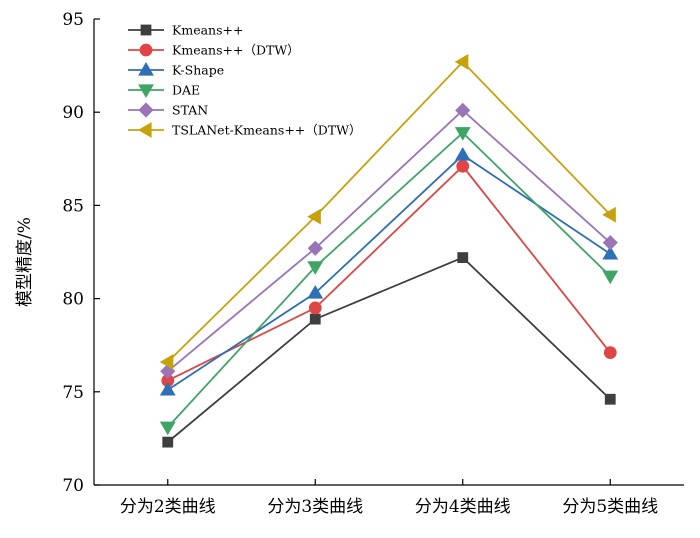 The height and width of the screenshot is (538, 700). I want to click on x-tick-label: 分为5类曲线, so click(610, 507).